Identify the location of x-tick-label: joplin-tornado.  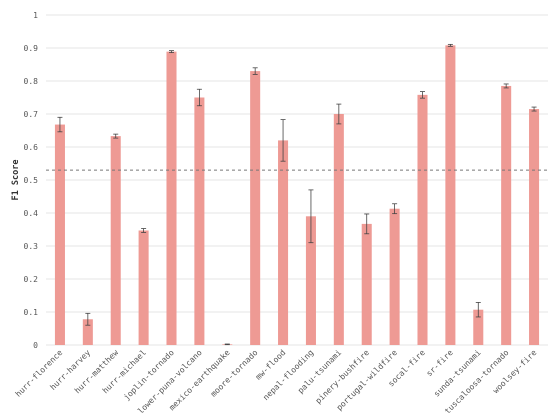
(149, 375).